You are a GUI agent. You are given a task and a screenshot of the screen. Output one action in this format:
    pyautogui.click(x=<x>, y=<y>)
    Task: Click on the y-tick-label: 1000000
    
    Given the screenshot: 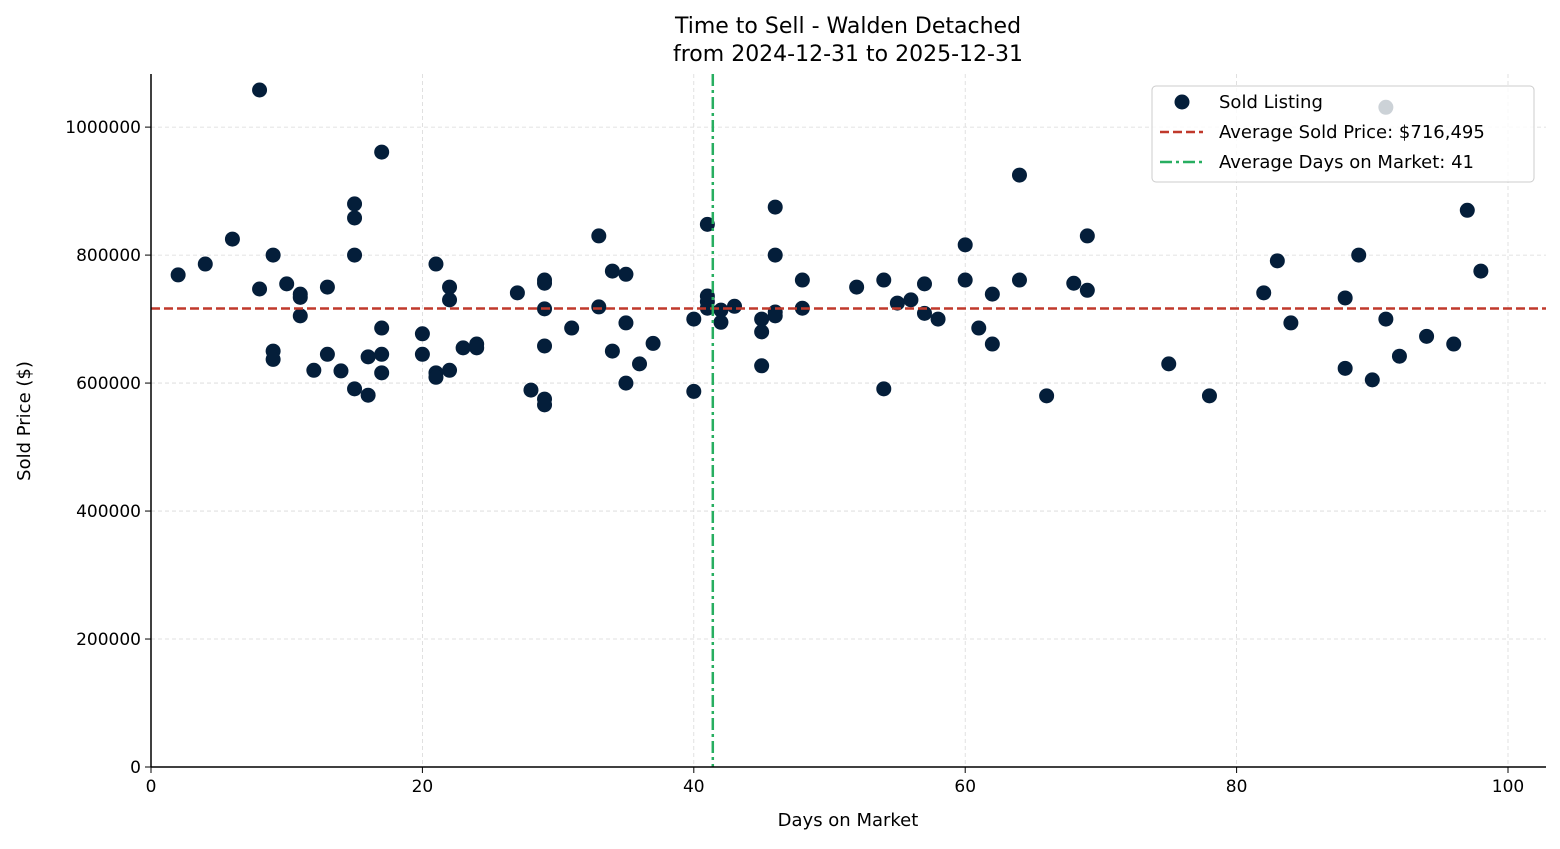 What is the action you would take?
    pyautogui.click(x=103, y=128)
    